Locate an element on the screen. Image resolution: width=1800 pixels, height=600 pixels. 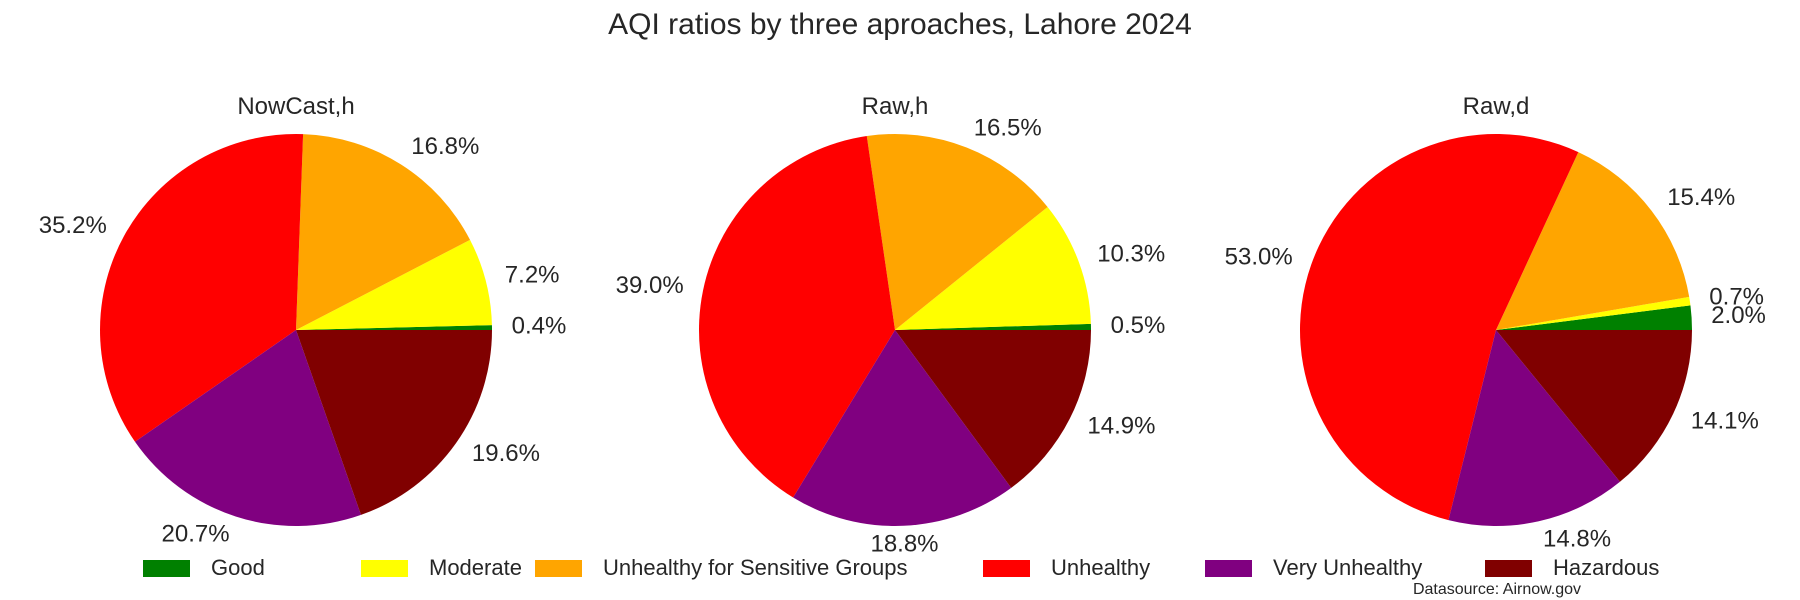
legend-label: Moderate is located at coordinates (475, 567).